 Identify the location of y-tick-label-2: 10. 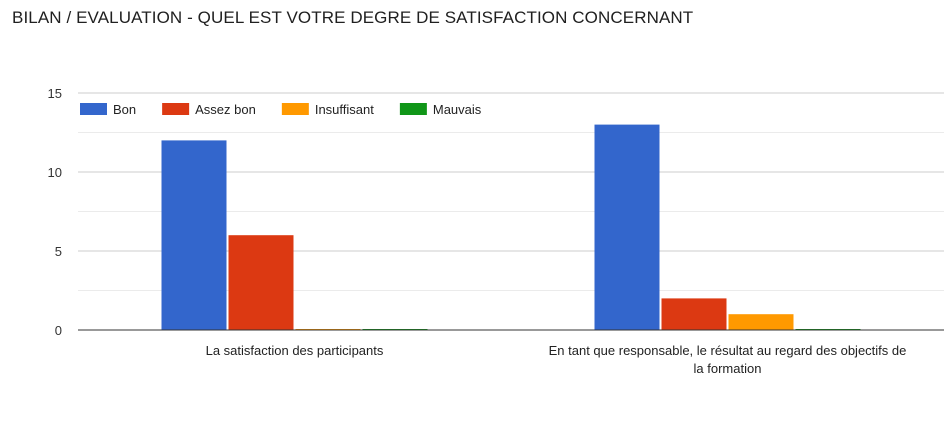
(55, 172).